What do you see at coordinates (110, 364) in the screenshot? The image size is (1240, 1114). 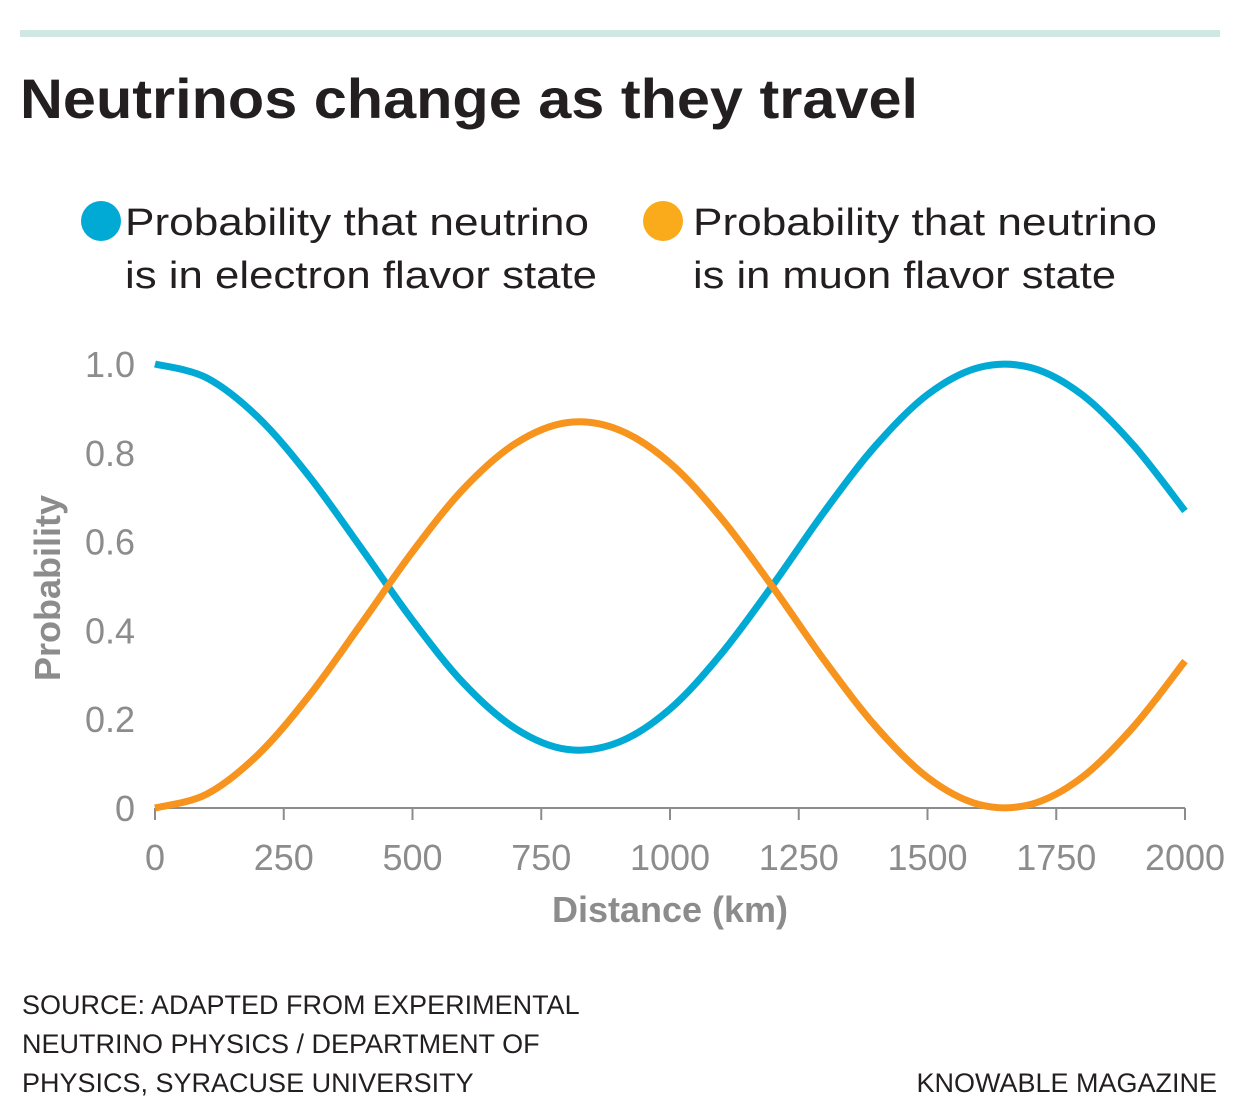 I see `y-tick-label: 1.0` at bounding box center [110, 364].